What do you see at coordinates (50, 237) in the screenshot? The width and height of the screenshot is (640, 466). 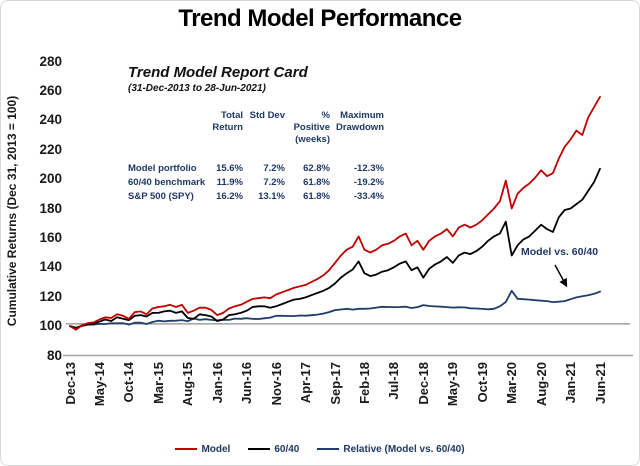 I see `y-tick-label-160: 160` at bounding box center [50, 237].